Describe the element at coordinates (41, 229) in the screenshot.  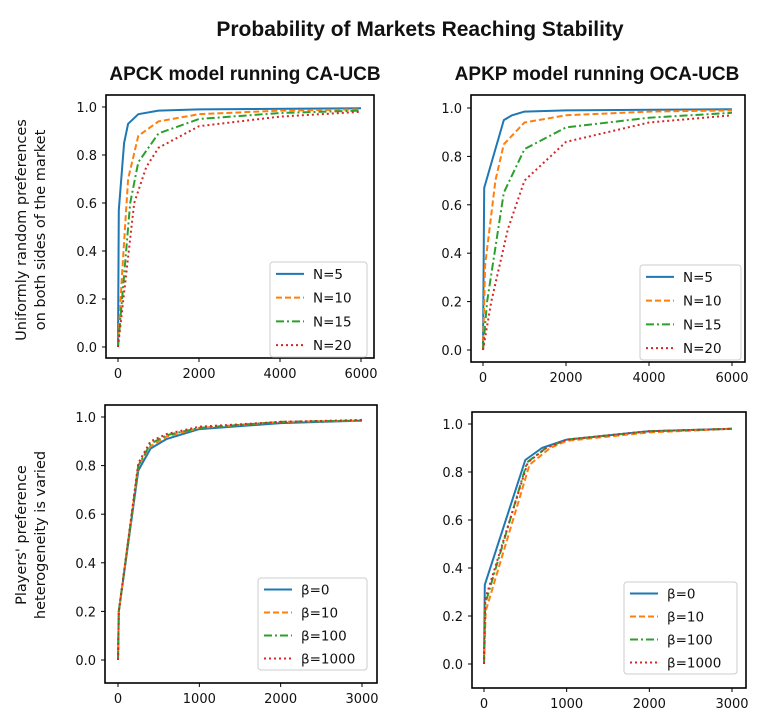
I see `y-axis-label: on both sides of the market` at that location.